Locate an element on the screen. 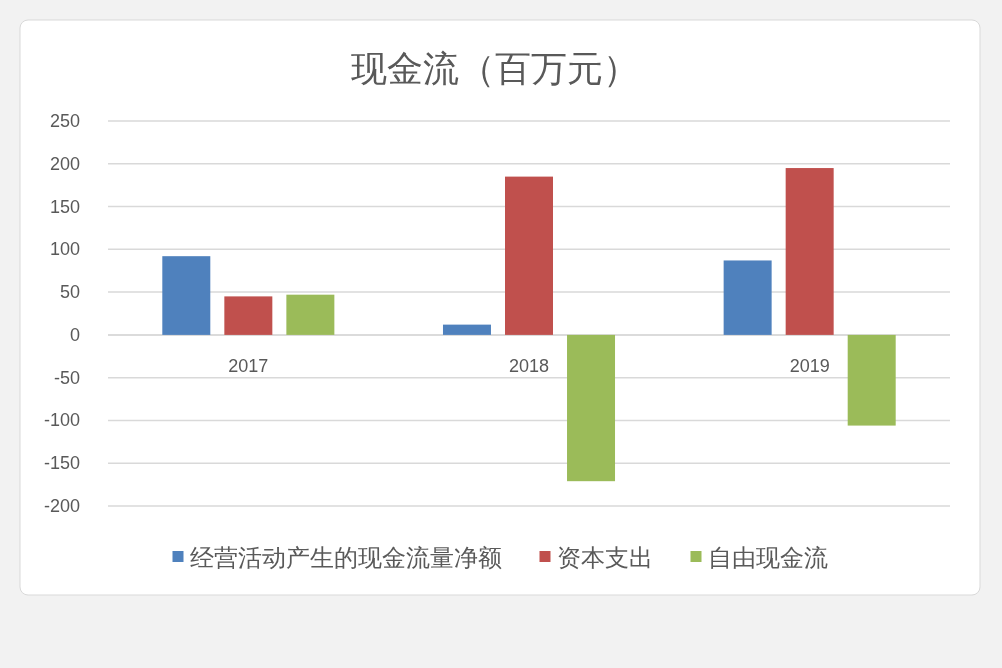 The width and height of the screenshot is (1002, 668). legend-label: 自由现金流 is located at coordinates (767, 557).